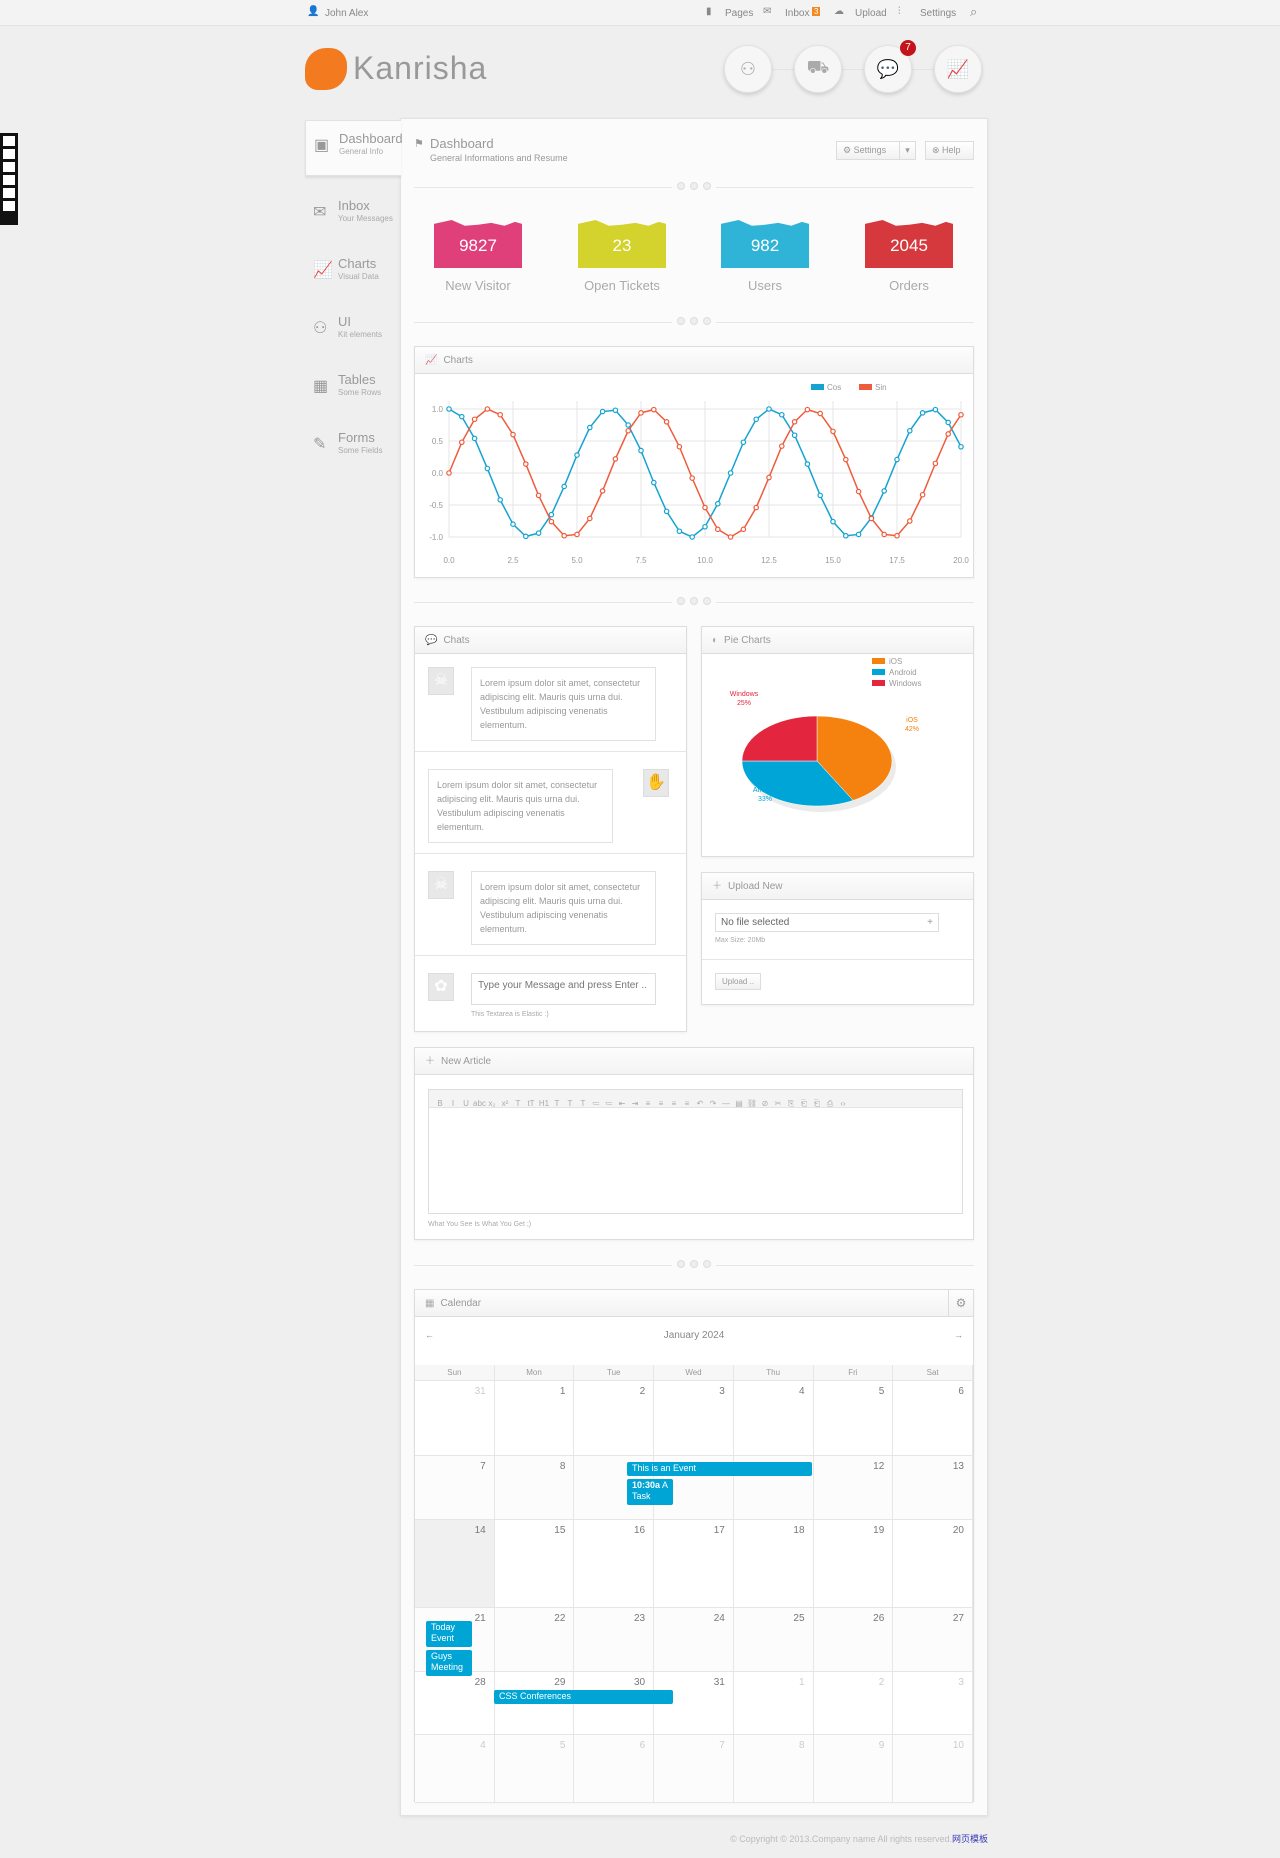 The image size is (1280, 1858). What do you see at coordinates (719, 1469) in the screenshot?
I see `calendar-event: This is an Event` at bounding box center [719, 1469].